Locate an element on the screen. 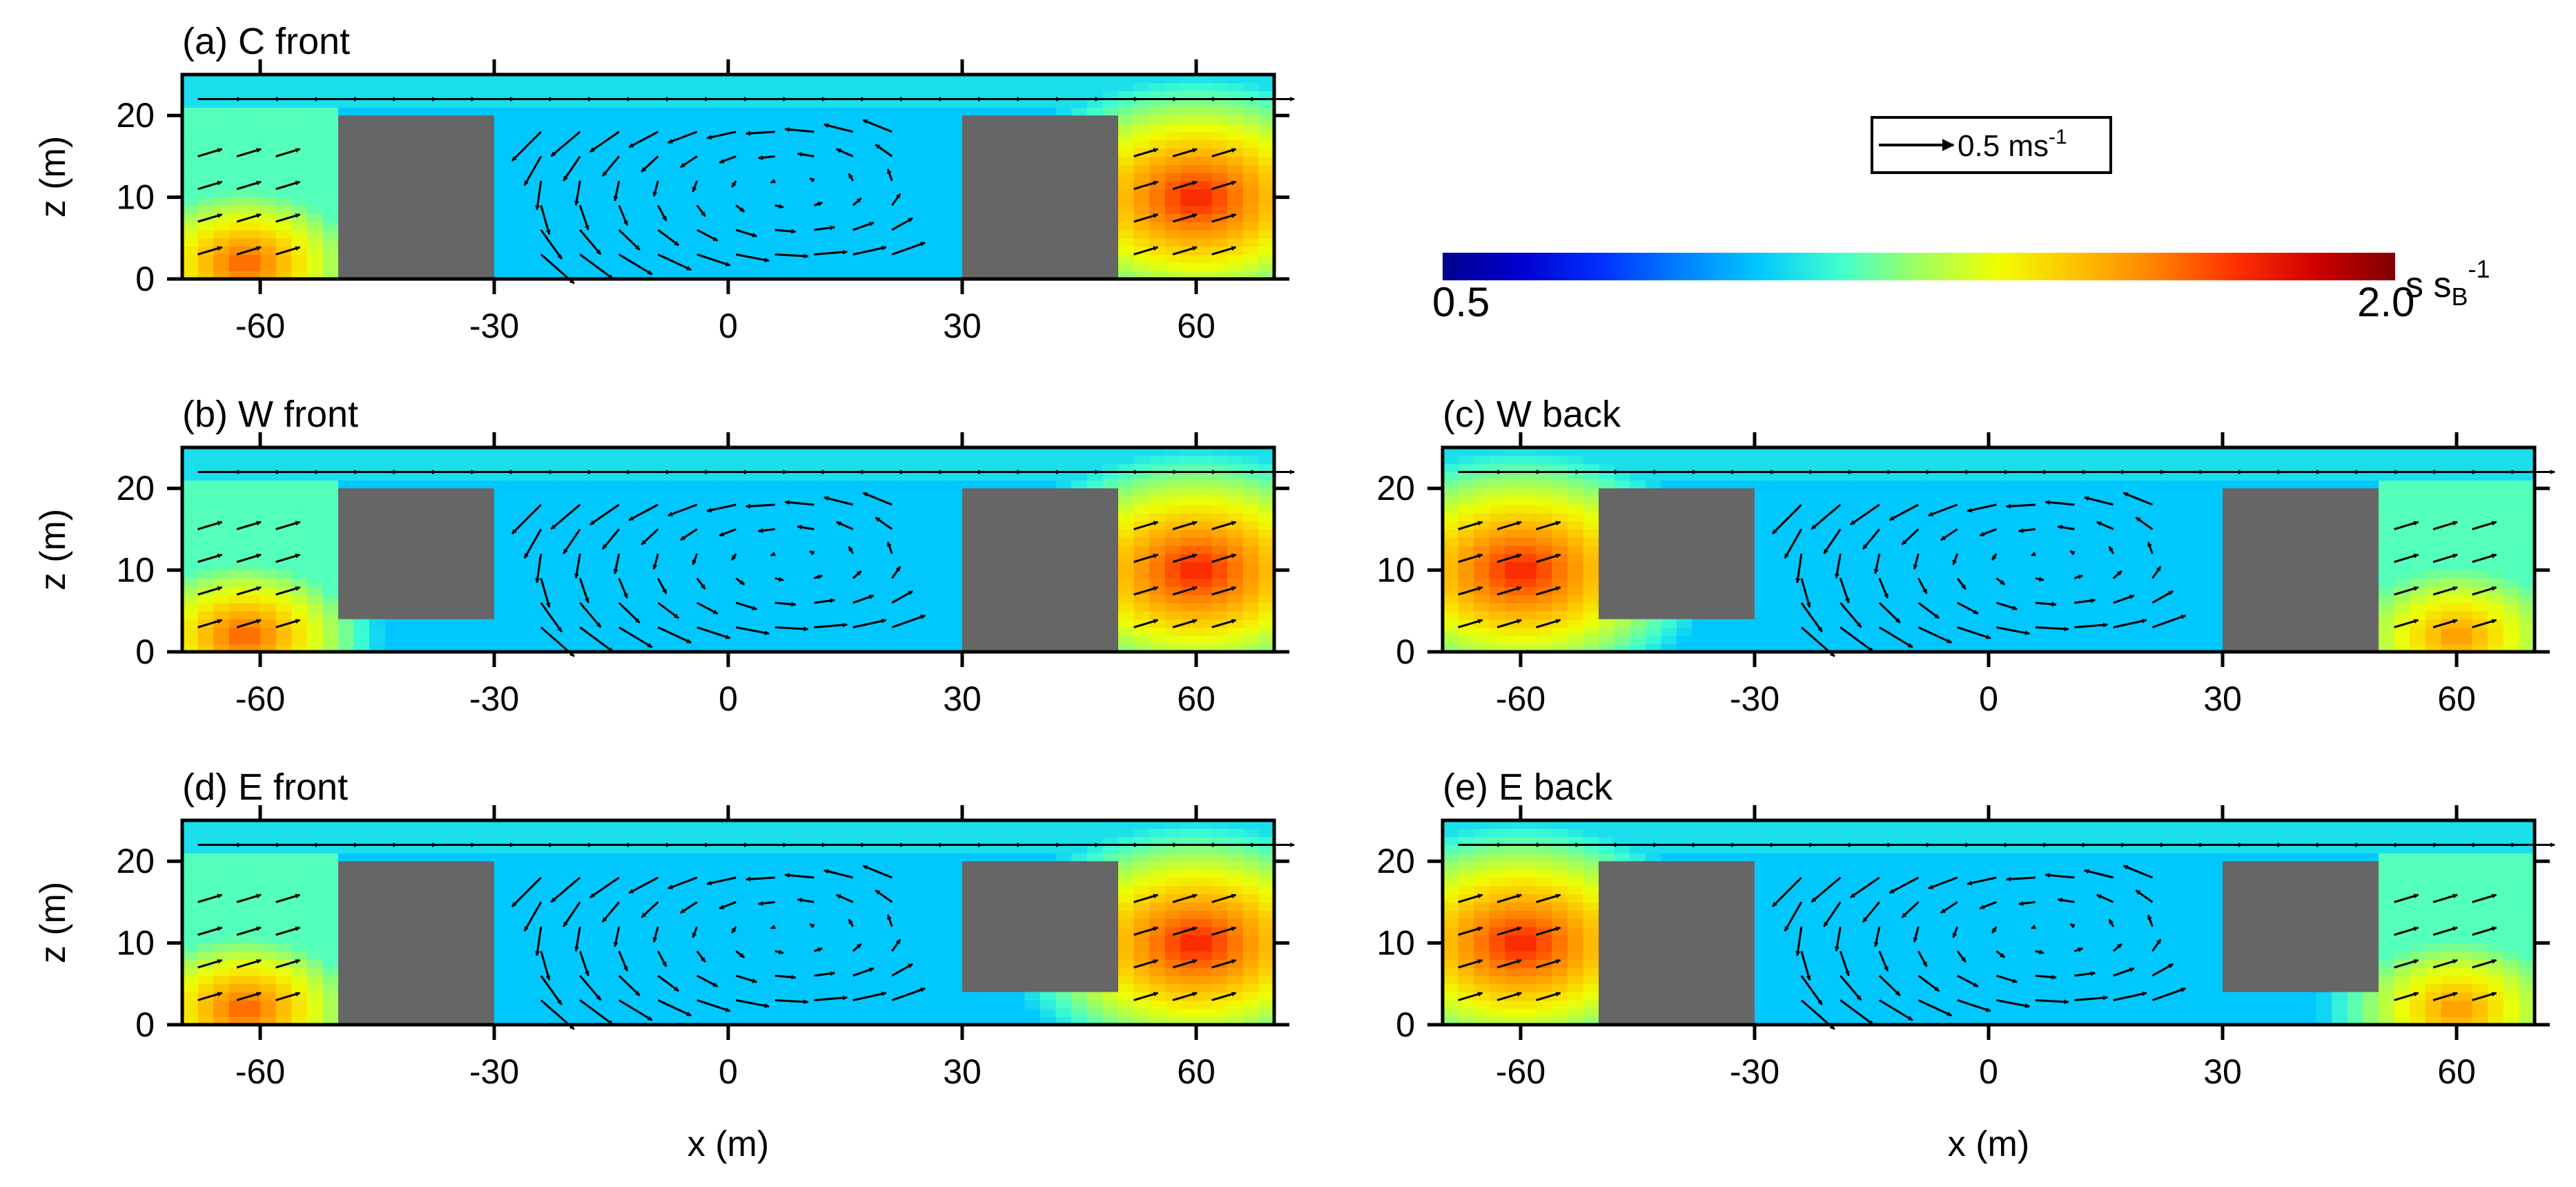  colorbar: 0.5 2.0 s sB-1 is located at coordinates (1961, 289).